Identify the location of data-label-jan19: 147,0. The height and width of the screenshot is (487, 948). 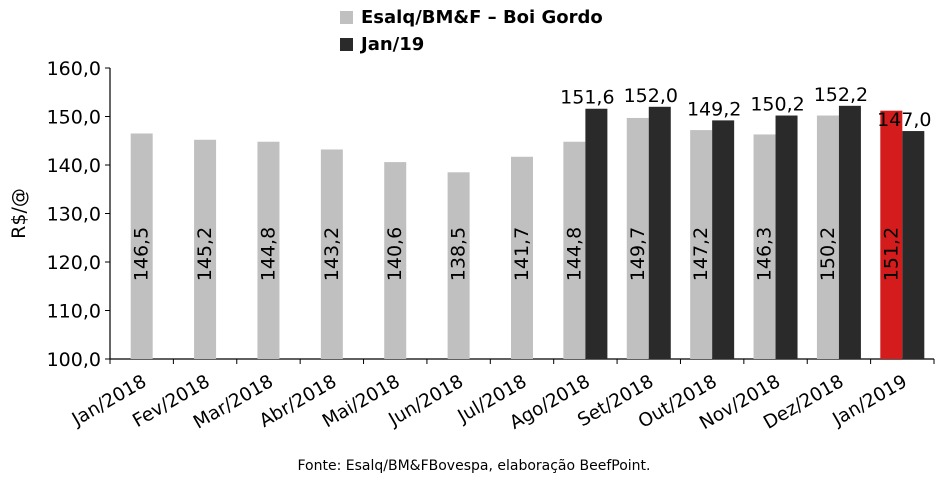
(904, 120).